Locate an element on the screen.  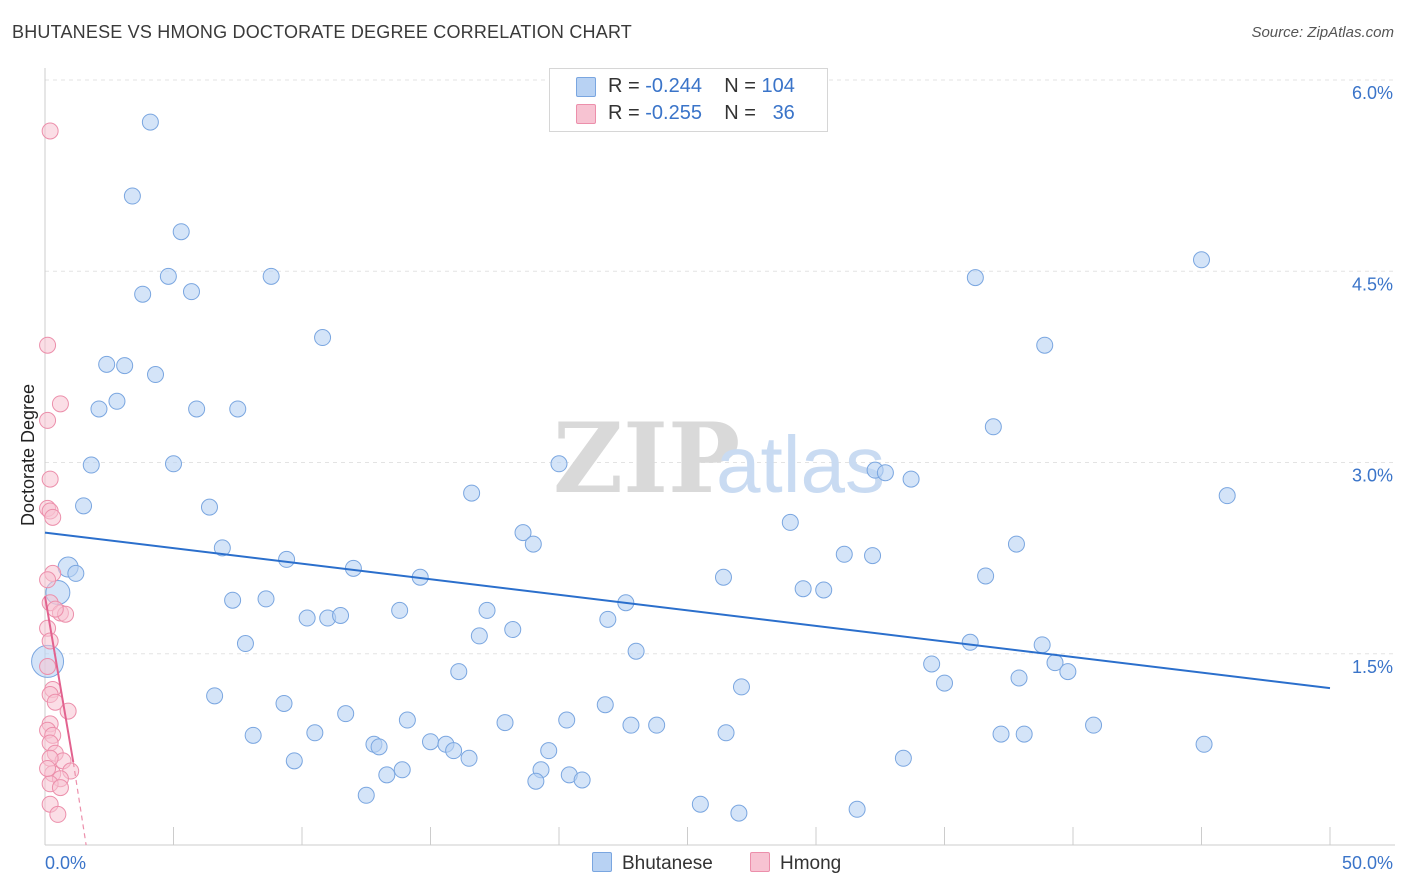
y-tick-label: 4.5% is located at coordinates (1372, 284).